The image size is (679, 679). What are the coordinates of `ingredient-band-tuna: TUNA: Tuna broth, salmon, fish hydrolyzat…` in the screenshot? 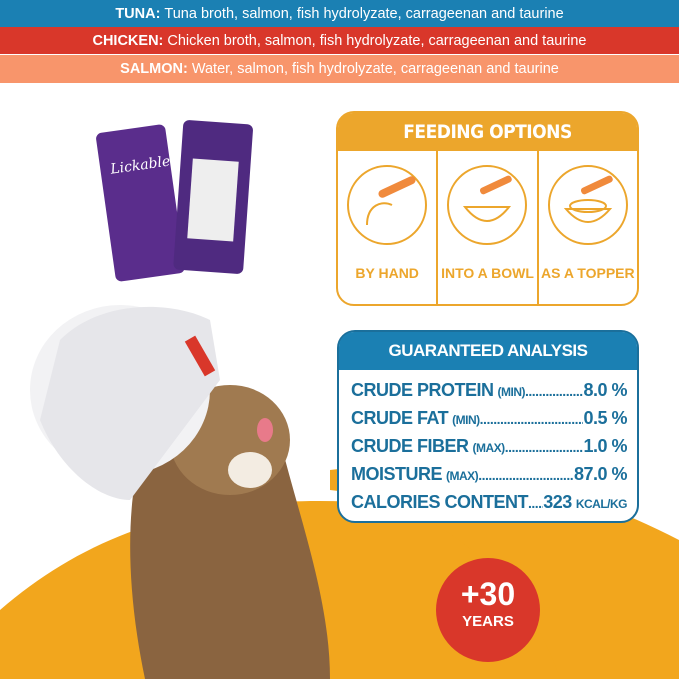 It's located at (339, 13).